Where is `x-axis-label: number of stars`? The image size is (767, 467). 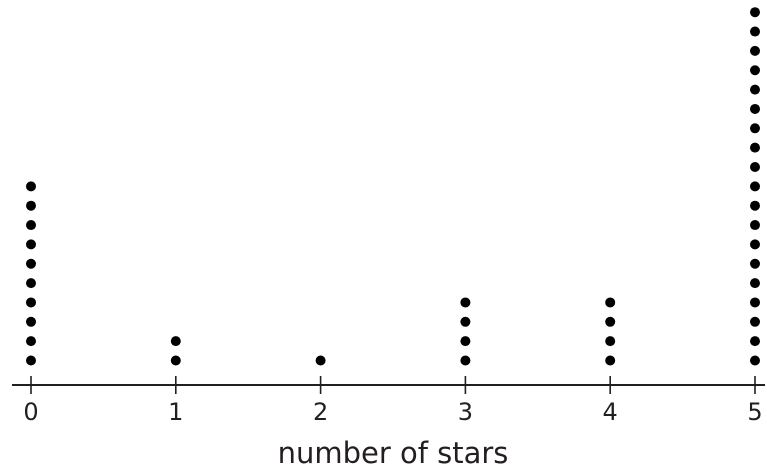 x-axis-label: number of stars is located at coordinates (393, 451).